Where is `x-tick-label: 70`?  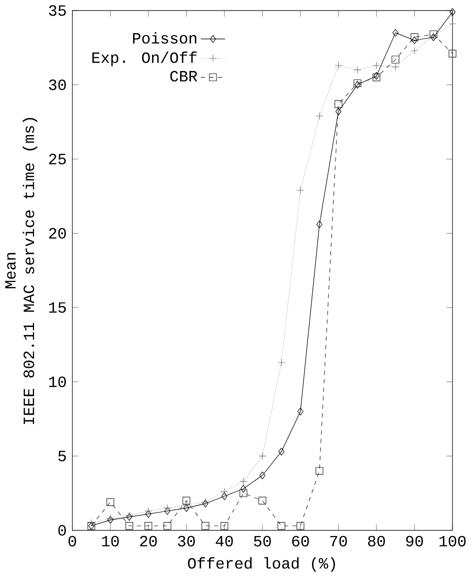 x-tick-label: 70 is located at coordinates (338, 541).